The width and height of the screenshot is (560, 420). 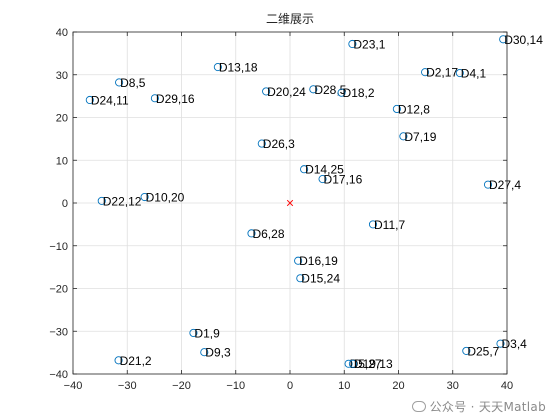 What do you see at coordinates (65, 204) in the screenshot?
I see `y-tick-label: 0` at bounding box center [65, 204].